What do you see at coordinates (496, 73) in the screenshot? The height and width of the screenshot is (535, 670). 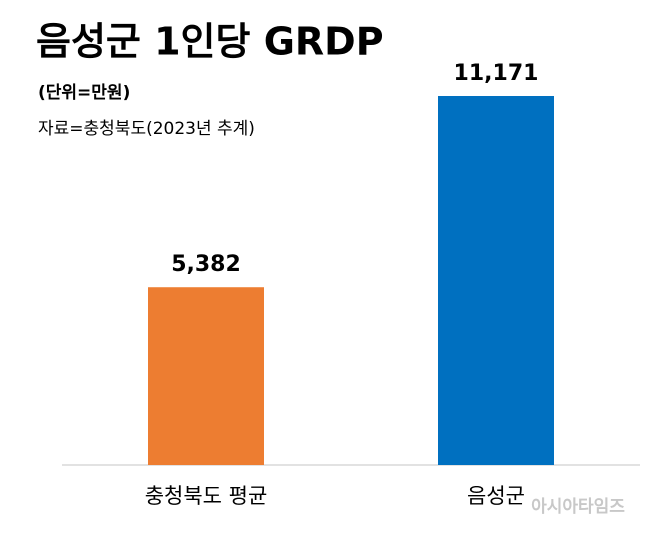 I see `value-label: 11,171` at bounding box center [496, 73].